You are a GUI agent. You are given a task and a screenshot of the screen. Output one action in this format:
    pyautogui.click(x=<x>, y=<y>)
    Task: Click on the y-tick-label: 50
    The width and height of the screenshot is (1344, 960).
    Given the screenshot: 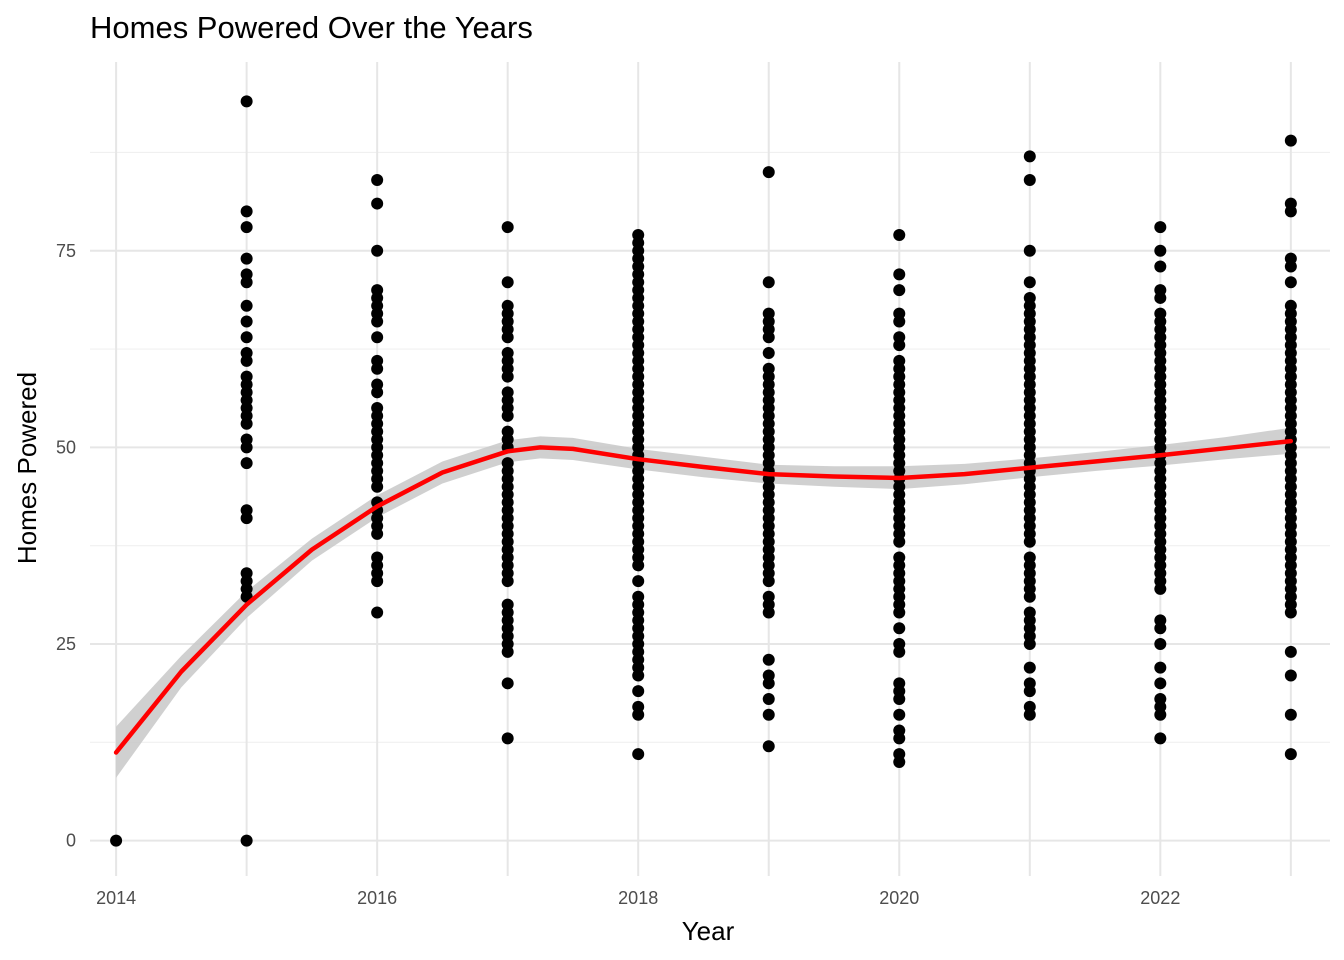 What is the action you would take?
    pyautogui.click(x=66, y=447)
    